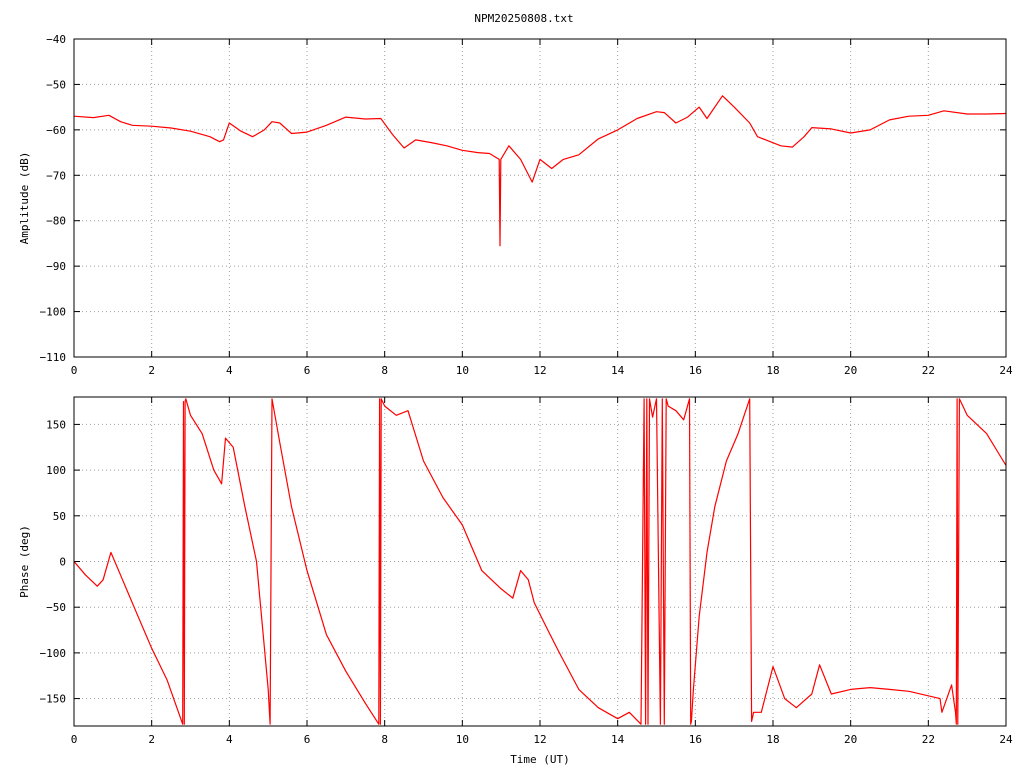  What do you see at coordinates (24, 198) in the screenshot?
I see `amplitude-y-axis-label: Amplitude (dB)` at bounding box center [24, 198].